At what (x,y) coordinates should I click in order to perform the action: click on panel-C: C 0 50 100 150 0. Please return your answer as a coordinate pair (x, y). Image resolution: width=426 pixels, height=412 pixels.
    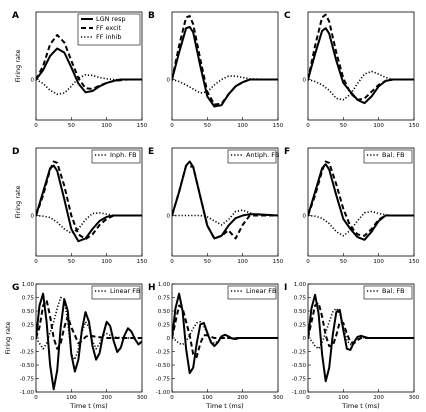
    Looking at the image, I should click on (352, 70).